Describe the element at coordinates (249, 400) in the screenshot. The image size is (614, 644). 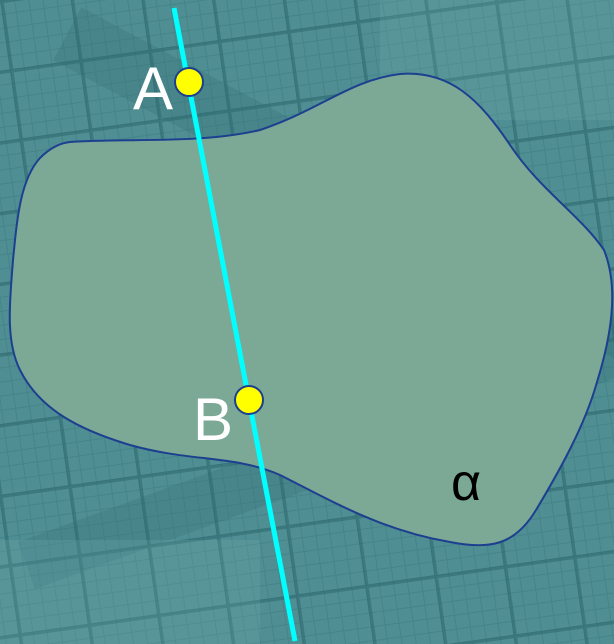
I see `point-b` at that location.